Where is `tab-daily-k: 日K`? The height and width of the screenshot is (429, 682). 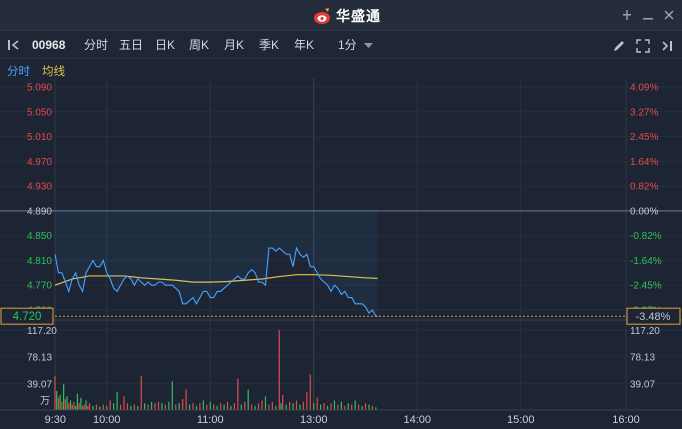
tab-daily-k: 日K is located at coordinates (165, 45).